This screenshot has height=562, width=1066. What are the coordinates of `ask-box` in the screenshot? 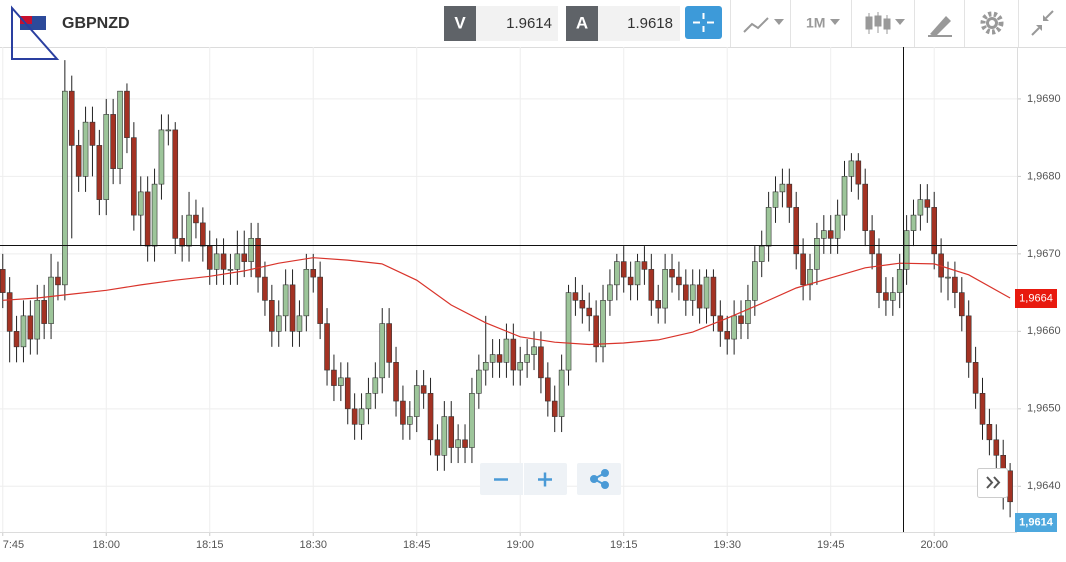 It's located at (639, 23).